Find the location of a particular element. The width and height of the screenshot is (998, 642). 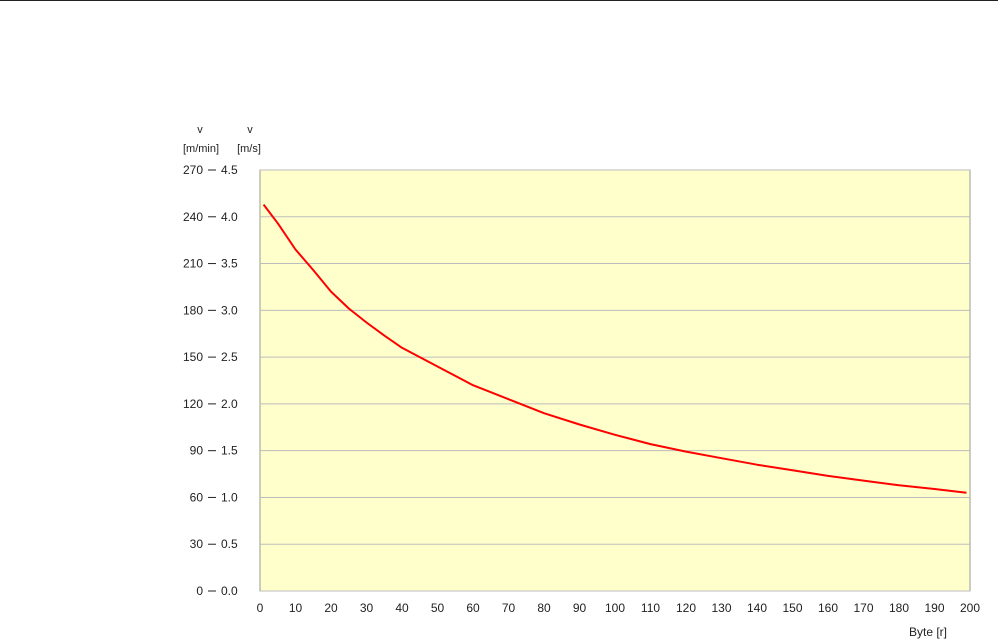

y-axis-left-unit: [m/min] is located at coordinates (201, 149).